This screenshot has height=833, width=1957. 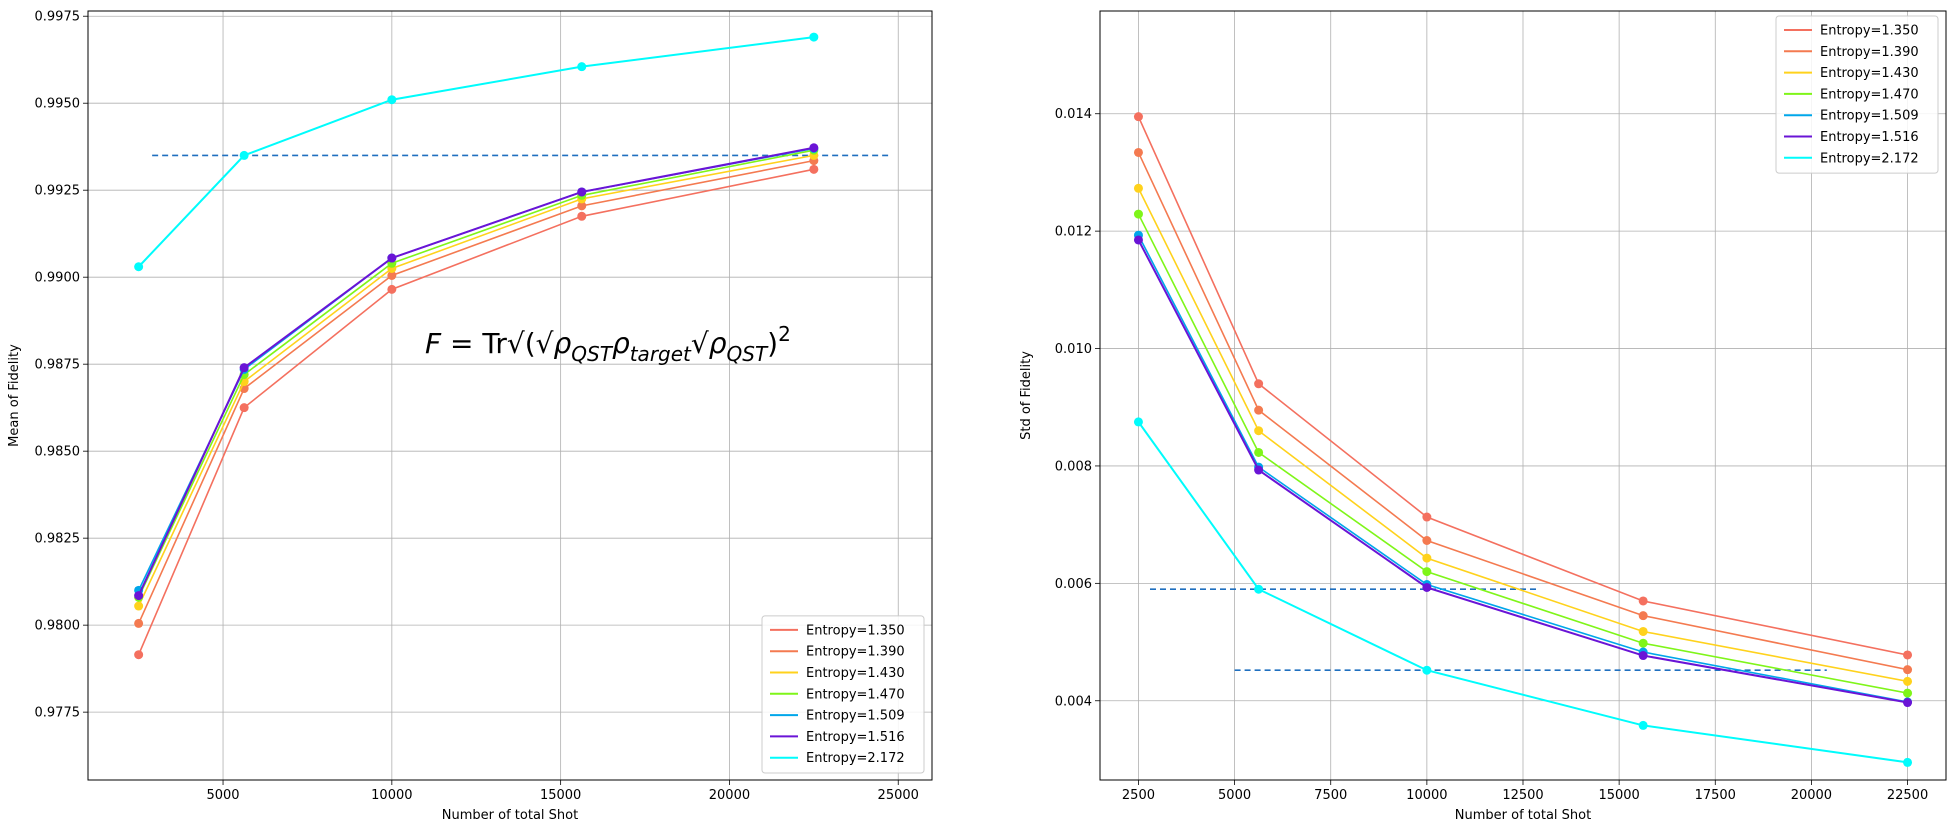 What do you see at coordinates (58, 278) in the screenshot?
I see `y-tick-label: 0.9900` at bounding box center [58, 278].